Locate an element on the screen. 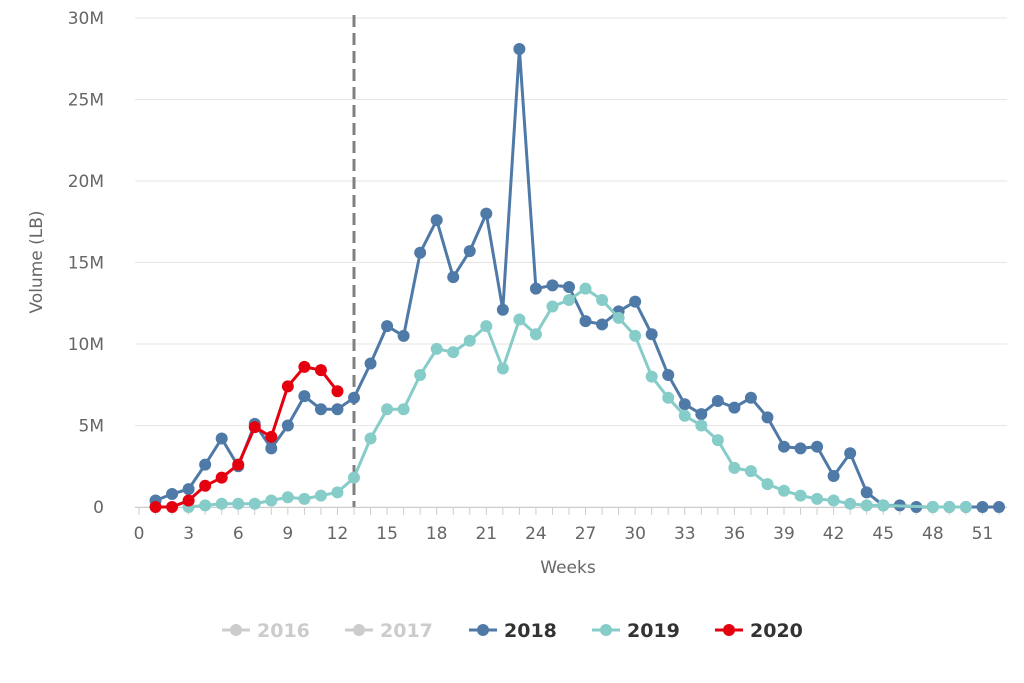 This screenshot has height=683, width=1024. legend-item-2016: 2016 is located at coordinates (266, 631).